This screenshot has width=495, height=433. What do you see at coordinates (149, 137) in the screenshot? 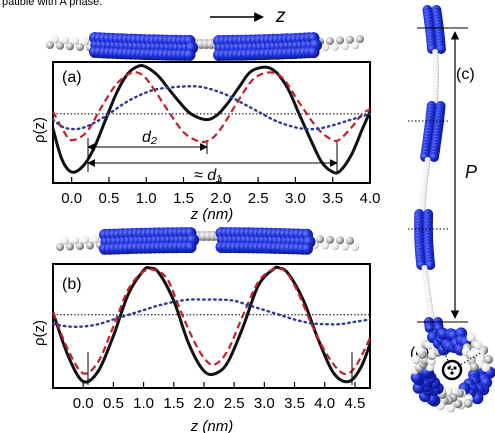
I see `chart-a-d2-label: d₂` at bounding box center [149, 137].